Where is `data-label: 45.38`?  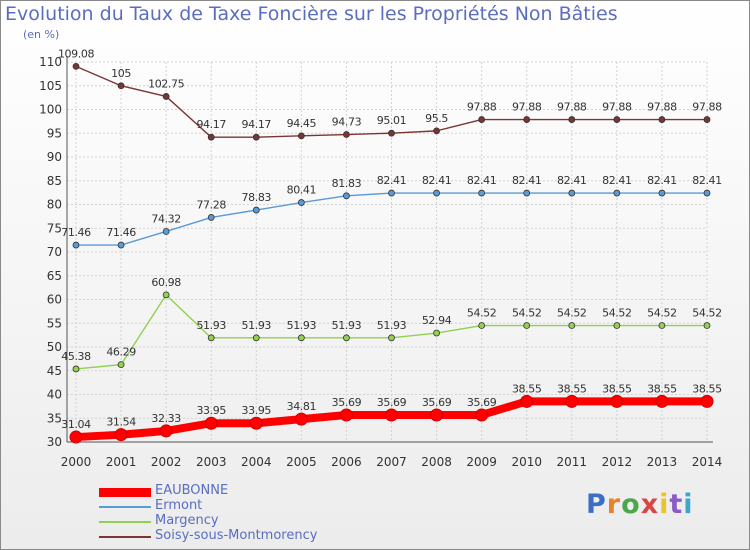 data-label: 45.38 is located at coordinates (76, 356).